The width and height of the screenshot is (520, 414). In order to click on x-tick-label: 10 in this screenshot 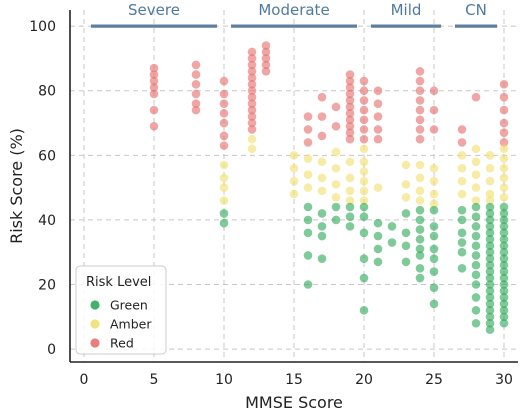, I will do `click(224, 380)`.